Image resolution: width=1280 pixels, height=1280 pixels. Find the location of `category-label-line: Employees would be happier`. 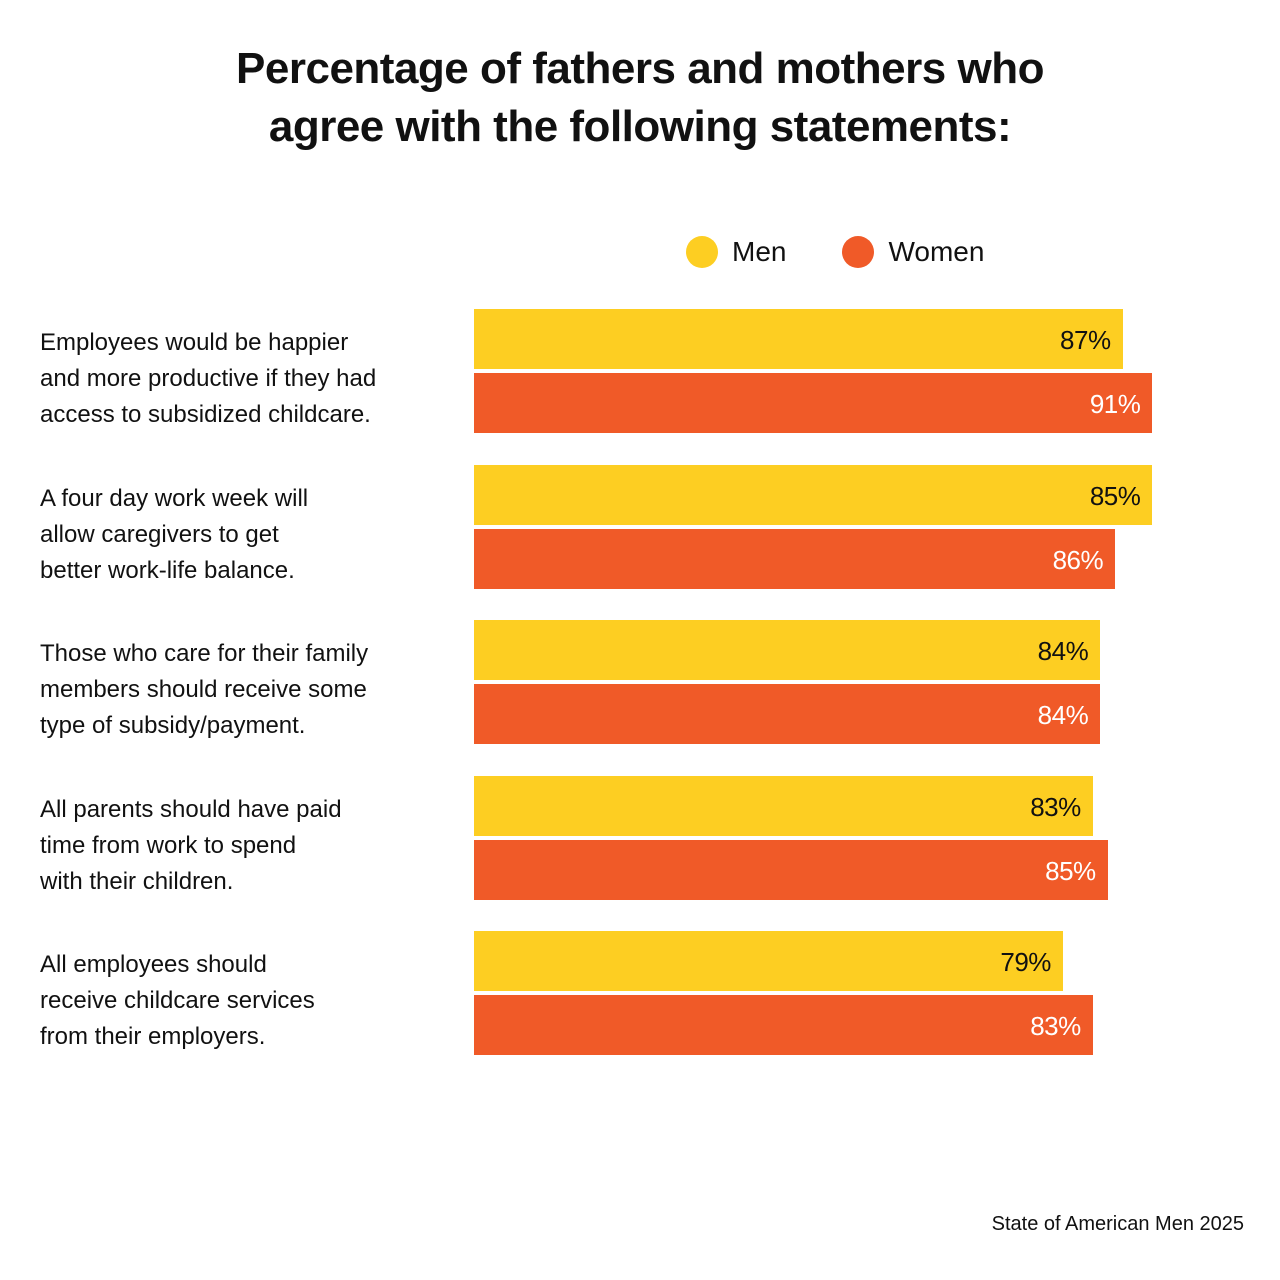

category-label-line: Employees would be happier is located at coordinates (194, 342).